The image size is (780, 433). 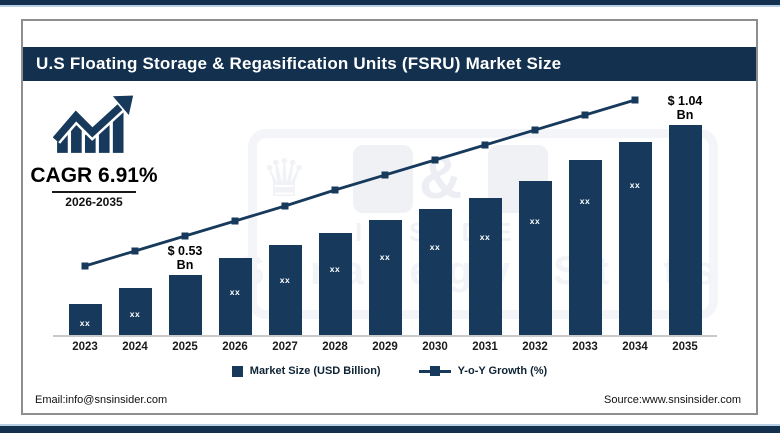 What do you see at coordinates (85, 347) in the screenshot?
I see `x-tick-2023: 2023` at bounding box center [85, 347].